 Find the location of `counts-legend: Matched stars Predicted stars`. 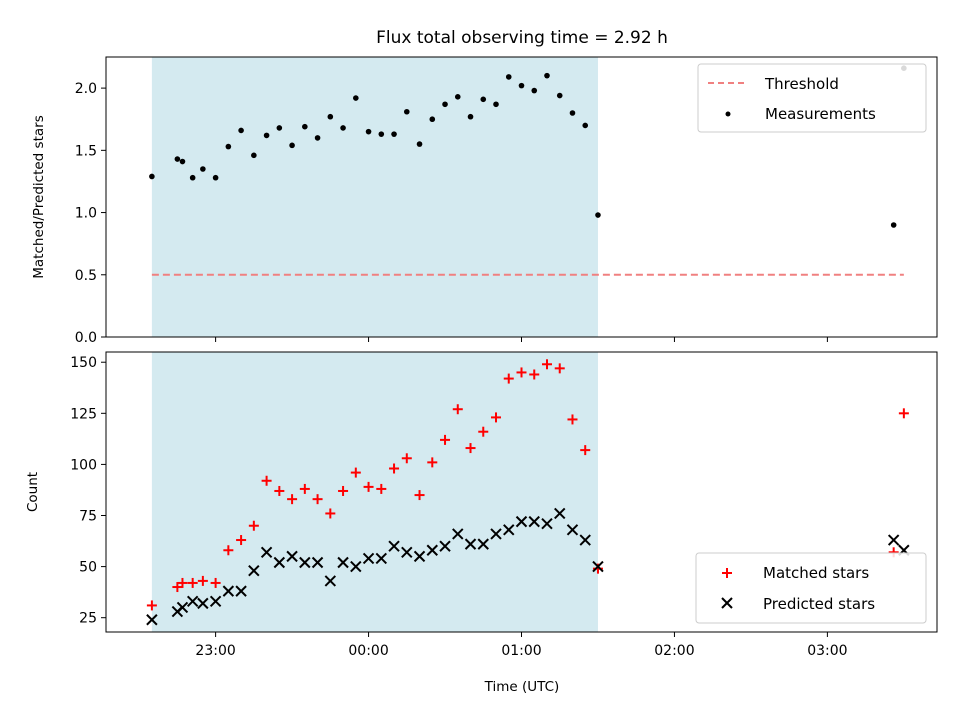

counts-legend: Matched stars Predicted stars is located at coordinates (811, 588).